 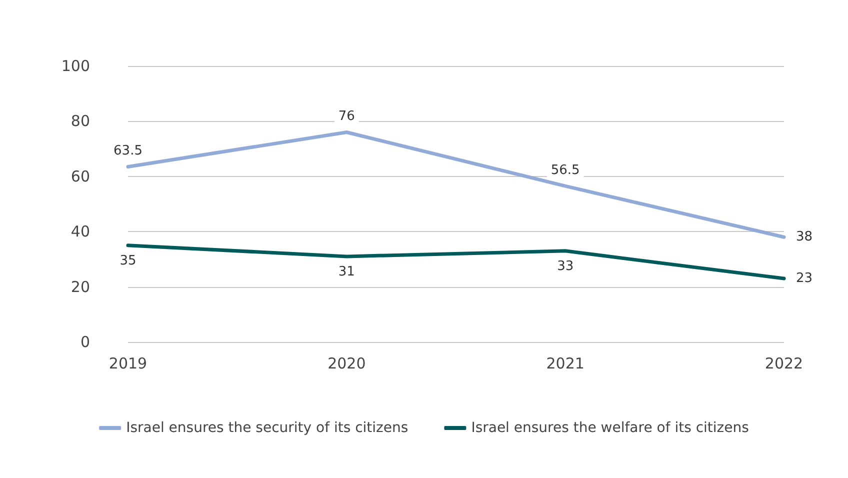 I want to click on x-tick-label: 2019, so click(x=128, y=363).